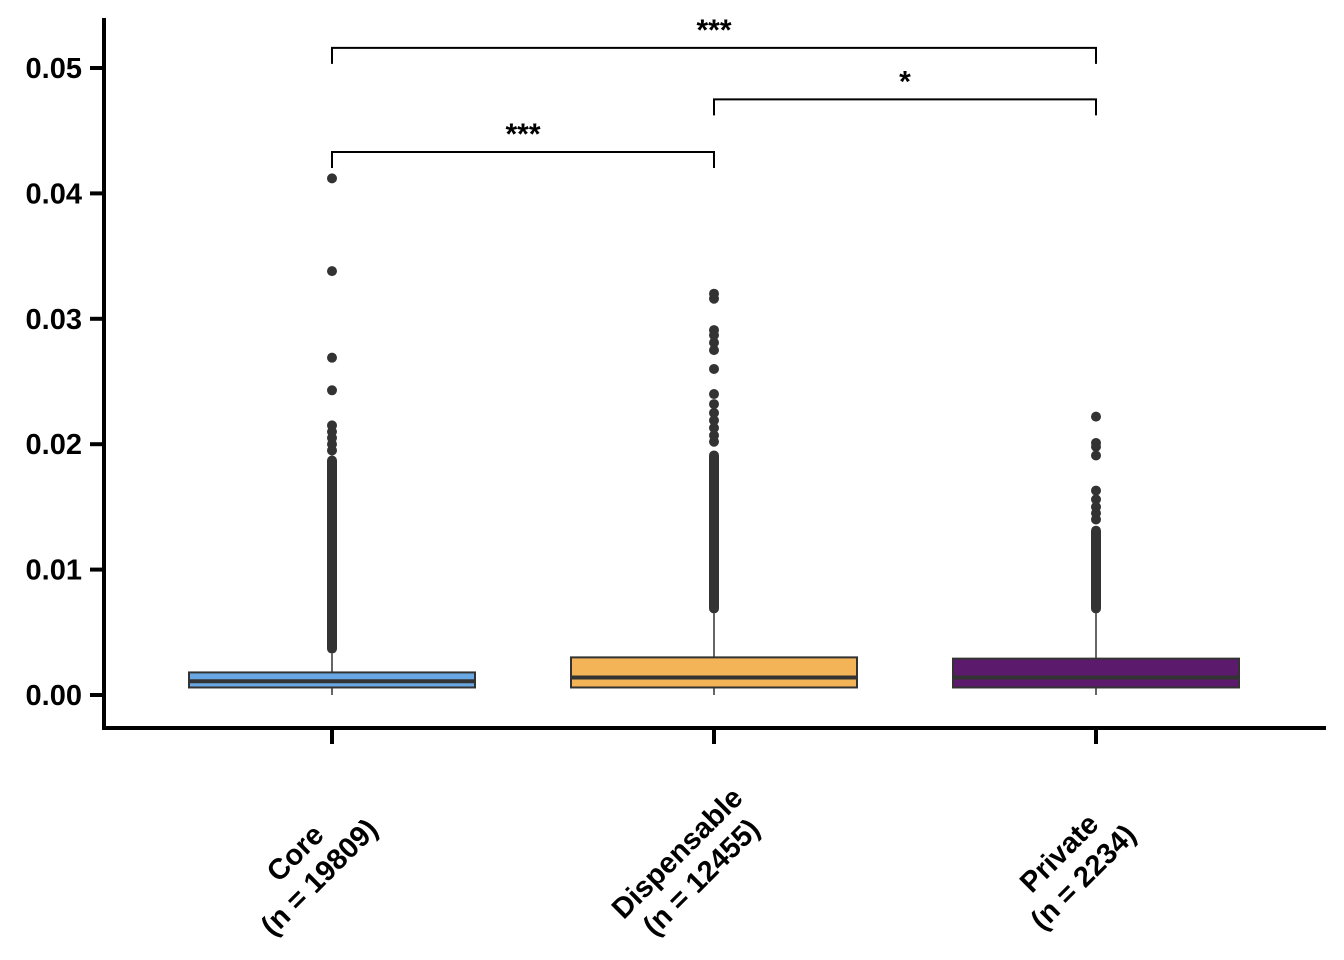  What do you see at coordinates (54, 571) in the screenshot?
I see `y-tick-label: 0.01` at bounding box center [54, 571].